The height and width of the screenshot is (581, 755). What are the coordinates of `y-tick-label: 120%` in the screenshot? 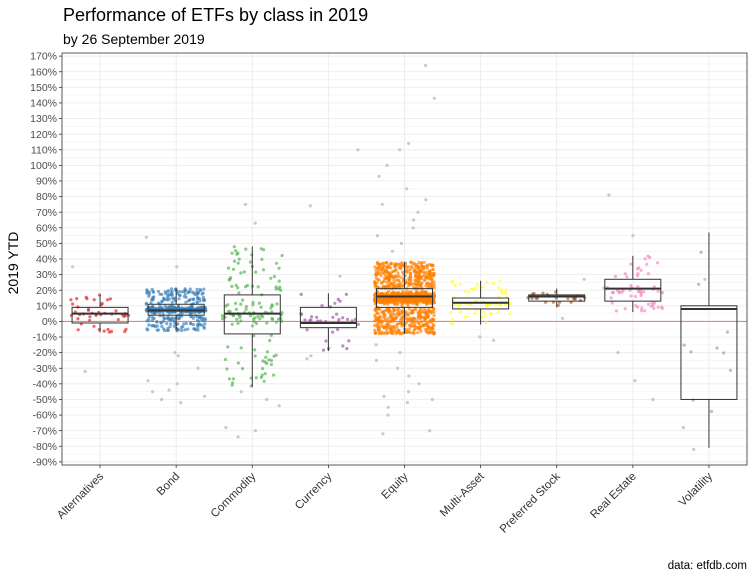 It's located at (43, 135).